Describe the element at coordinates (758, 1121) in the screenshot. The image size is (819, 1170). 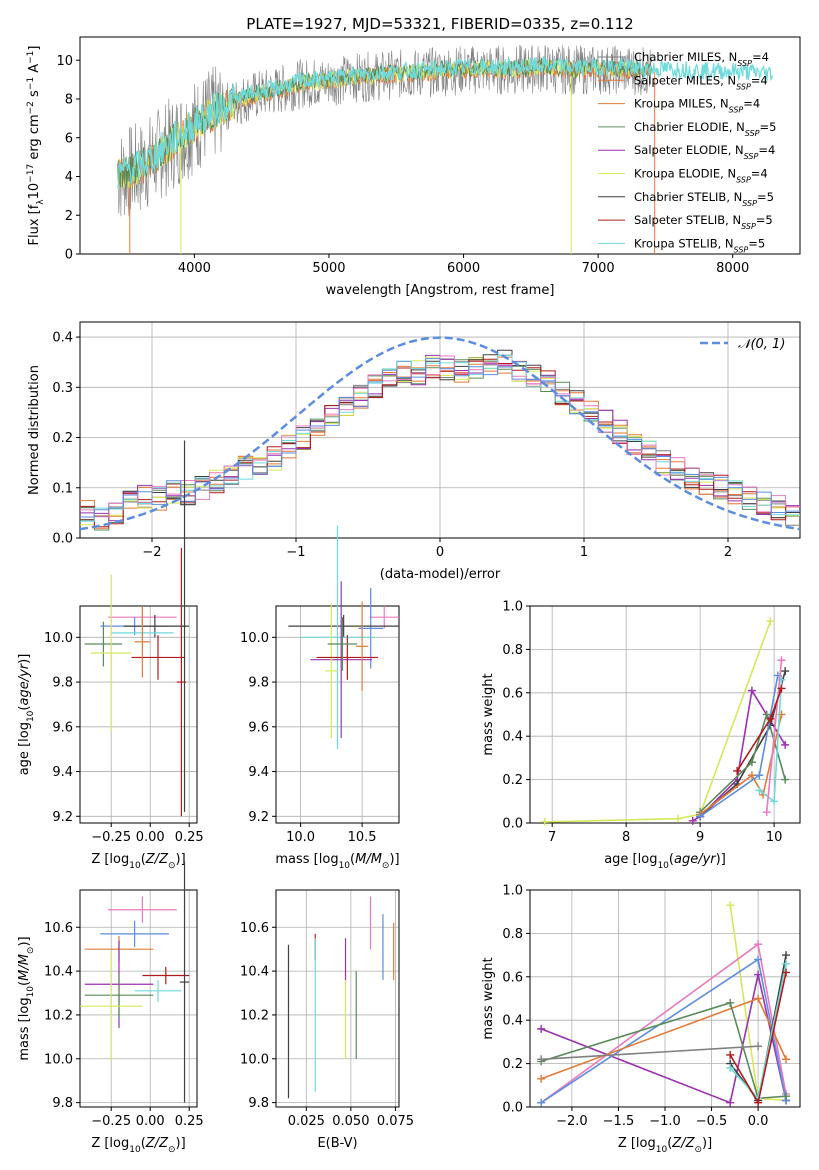
I see `x-tick-label: 0.0` at that location.